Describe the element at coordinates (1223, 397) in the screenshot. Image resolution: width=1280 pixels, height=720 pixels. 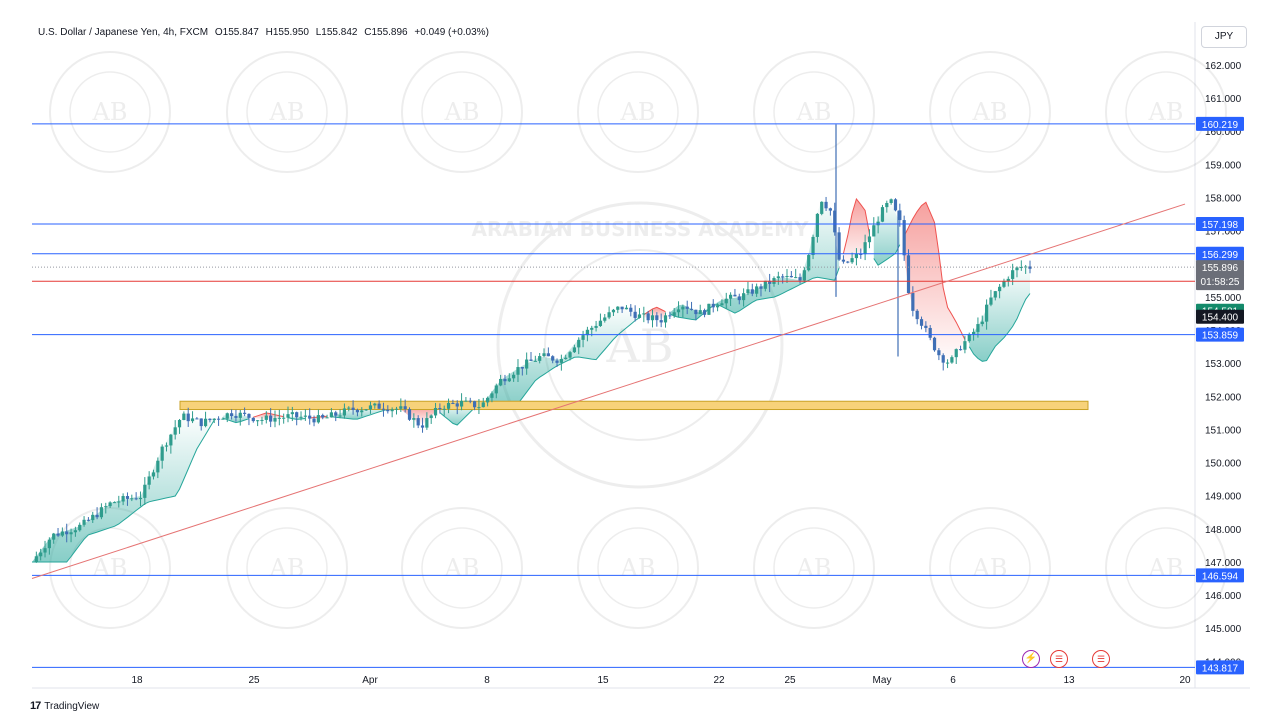
I see `y-tick-label: 152.000` at that location.